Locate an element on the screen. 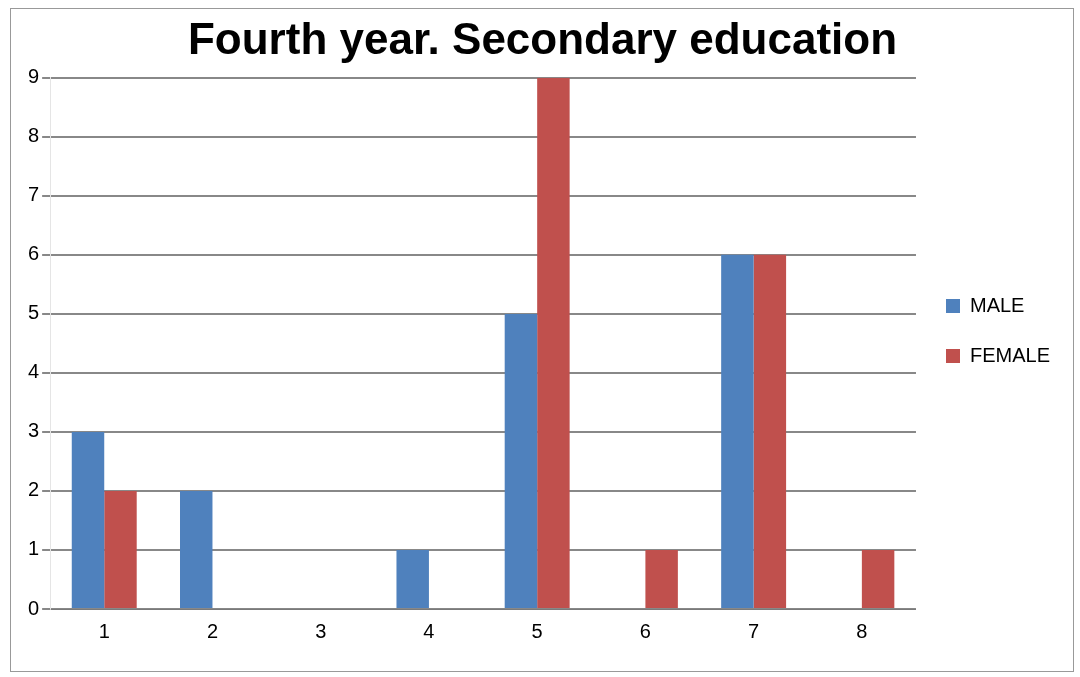 This screenshot has width=1080, height=677. x-tick-label: 1 is located at coordinates (104, 630).